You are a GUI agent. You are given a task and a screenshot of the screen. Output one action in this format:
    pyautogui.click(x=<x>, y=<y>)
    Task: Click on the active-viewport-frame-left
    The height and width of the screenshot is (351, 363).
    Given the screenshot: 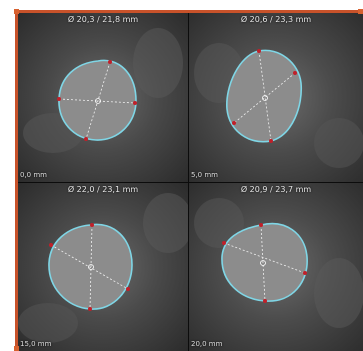 What is the action you would take?
    pyautogui.click(x=16, y=180)
    